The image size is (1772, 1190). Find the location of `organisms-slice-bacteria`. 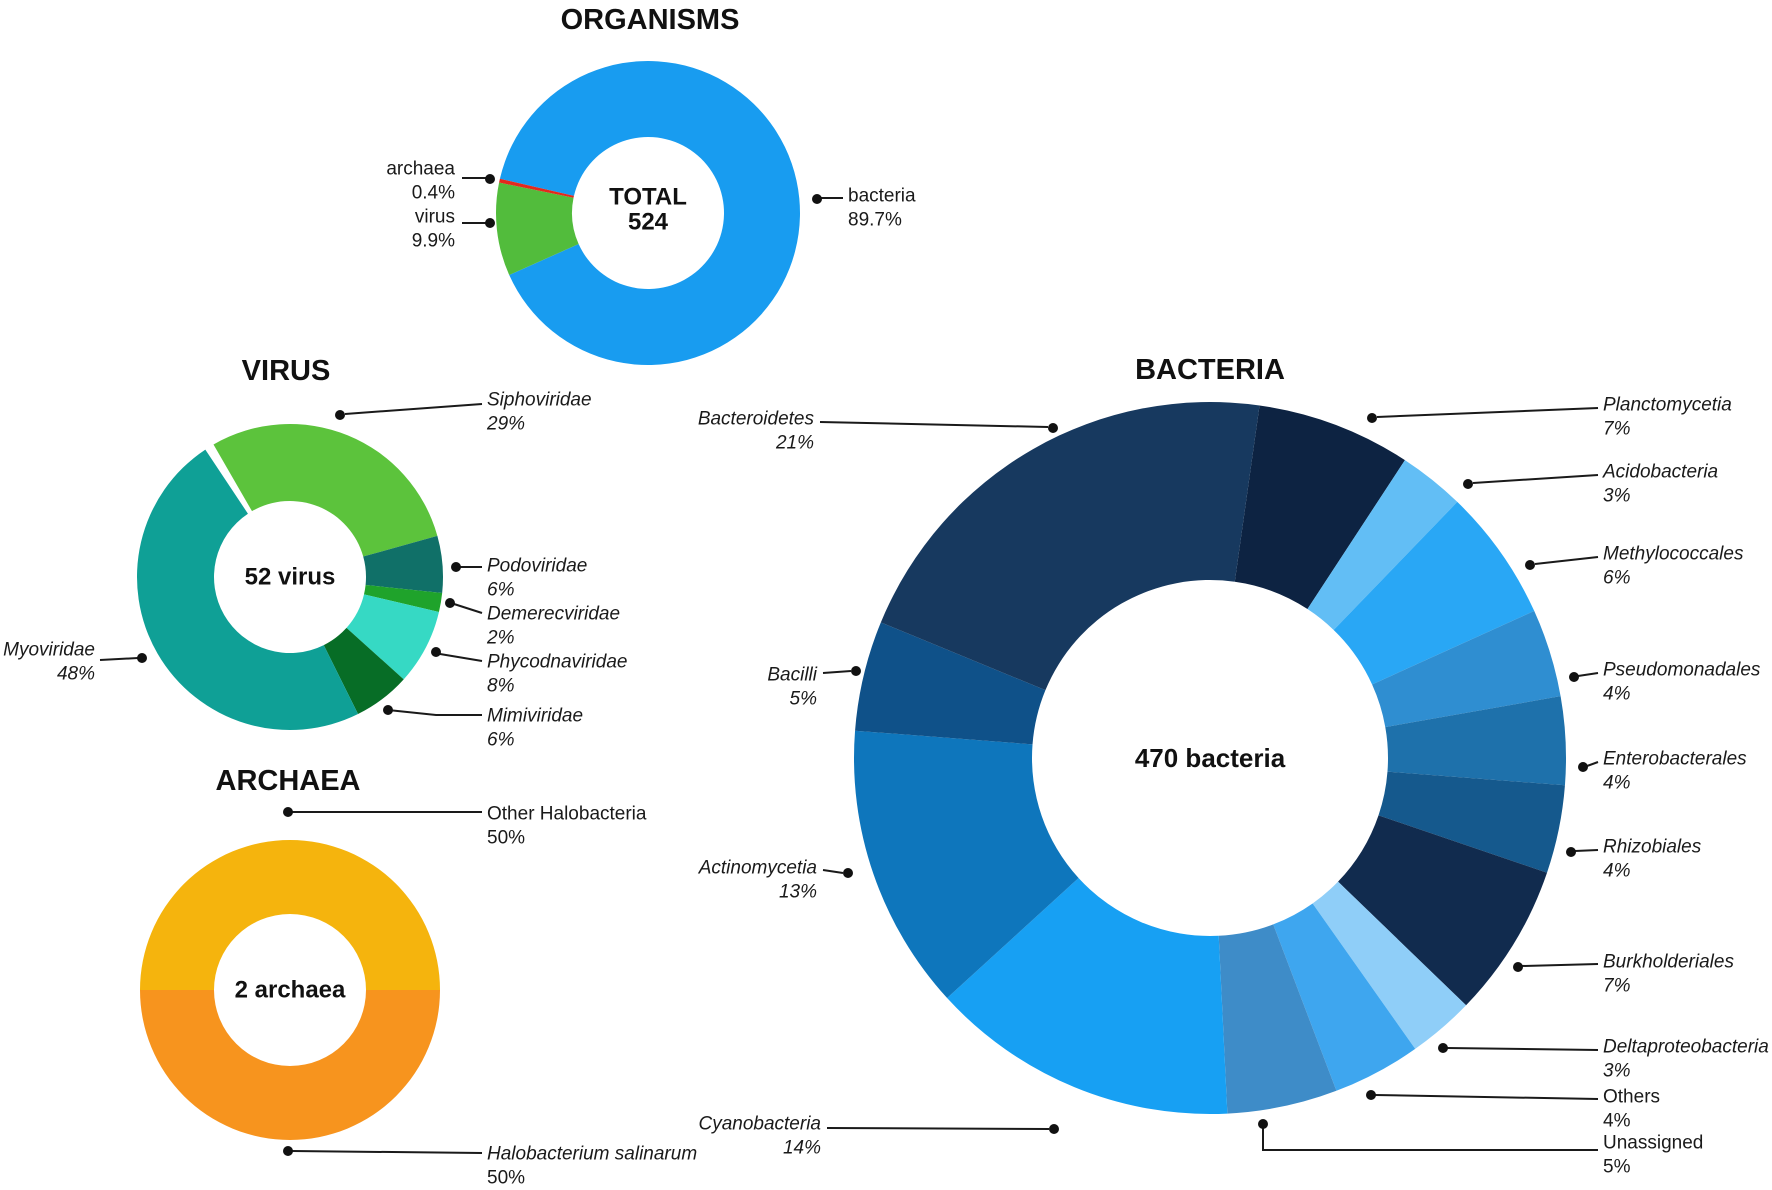

organisms-slice-bacteria is located at coordinates (650, 213).